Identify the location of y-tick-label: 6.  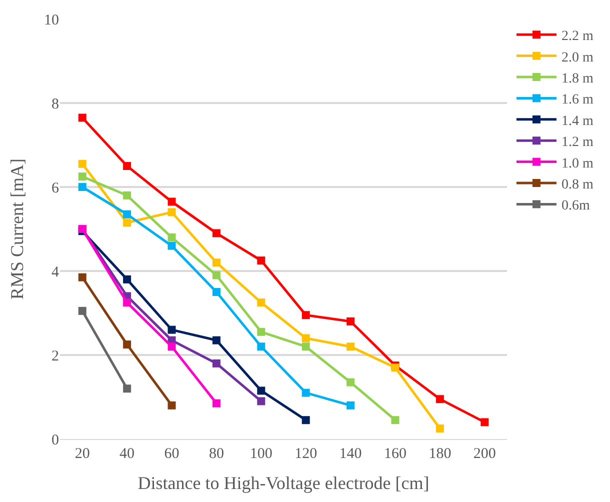
(56, 188).